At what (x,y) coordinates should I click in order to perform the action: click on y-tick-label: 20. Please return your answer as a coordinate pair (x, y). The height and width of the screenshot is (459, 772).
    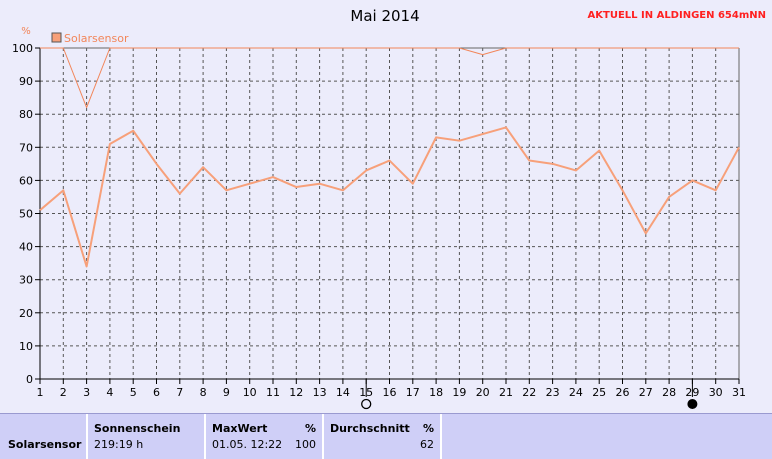
    Looking at the image, I should click on (26, 313).